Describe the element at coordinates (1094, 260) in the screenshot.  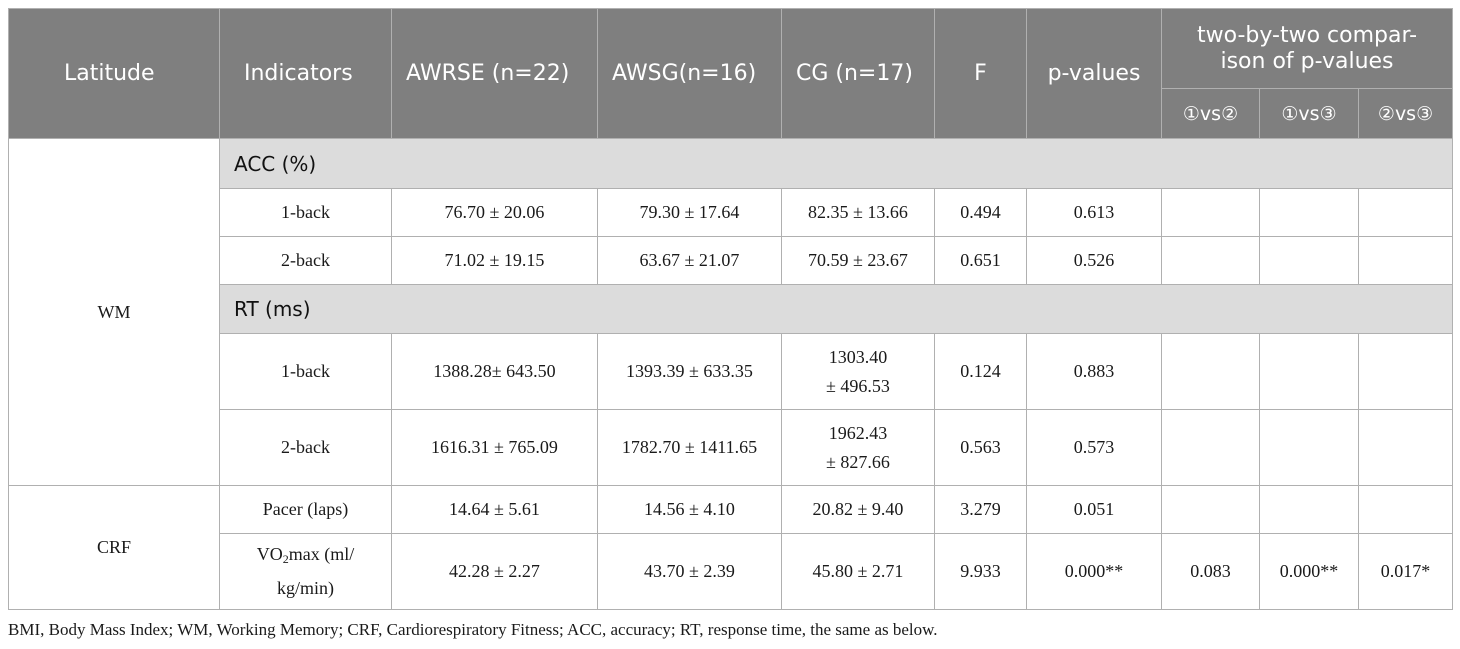
I see `p-cell: 0.526` at that location.